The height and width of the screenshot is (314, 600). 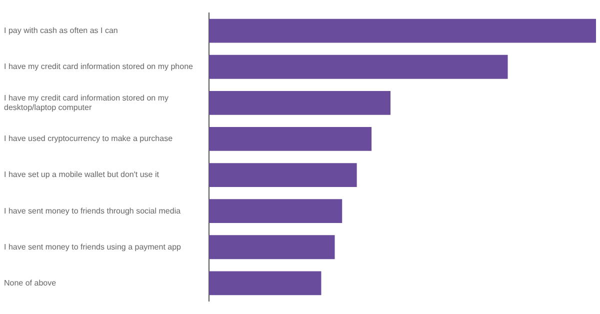 I want to click on y-tick-label: I have my credit card information stored on my phone, so click(x=99, y=67).